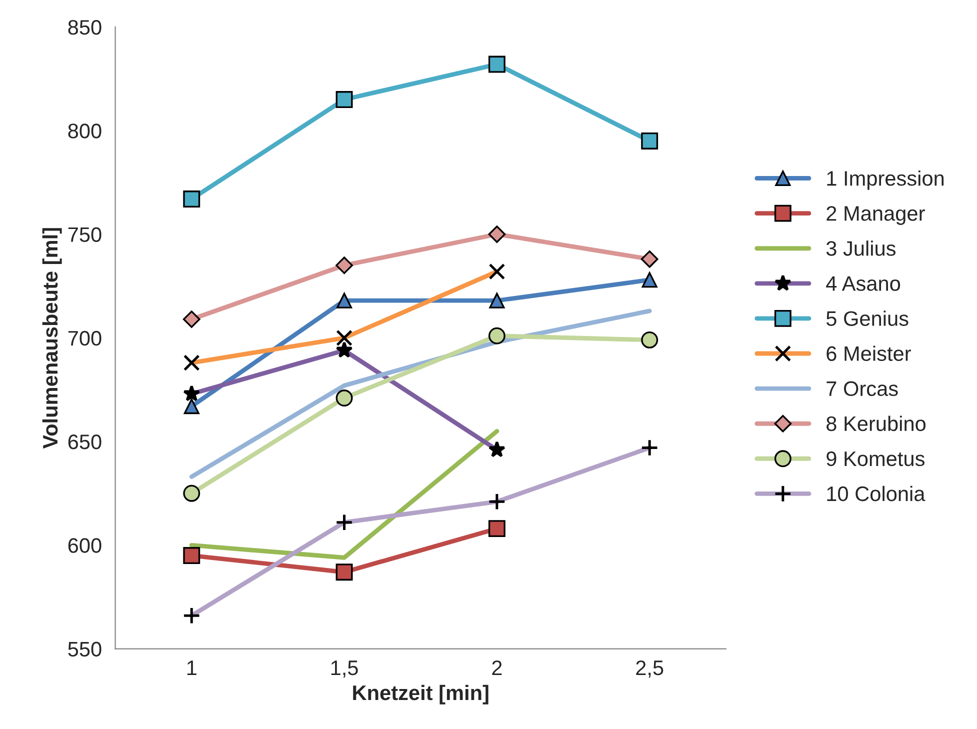 The image size is (977, 729). What do you see at coordinates (85, 338) in the screenshot?
I see `y-tick-label: 700` at bounding box center [85, 338].